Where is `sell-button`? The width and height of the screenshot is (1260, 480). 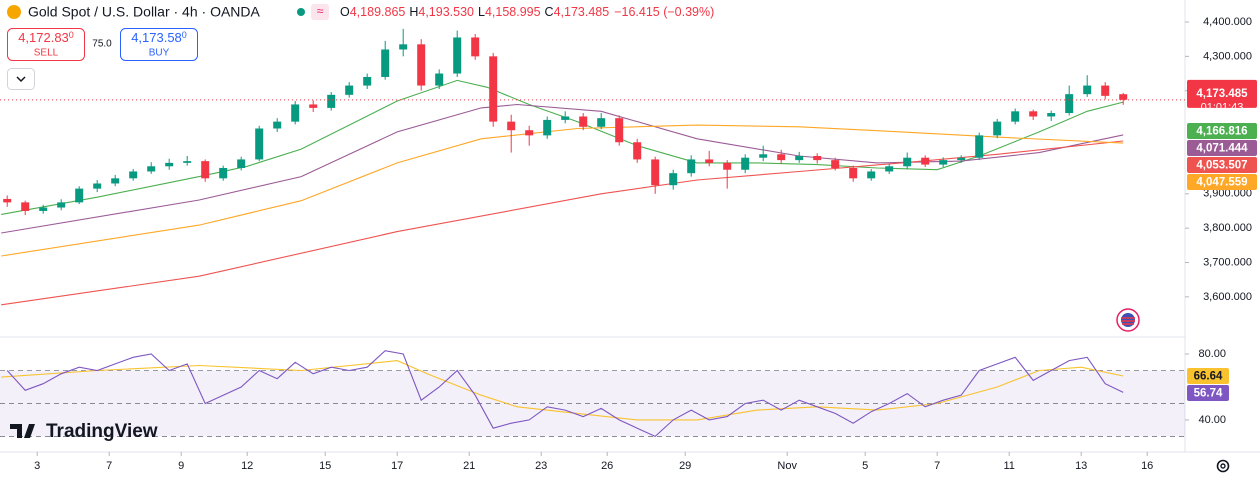 sell-button is located at coordinates (46, 44).